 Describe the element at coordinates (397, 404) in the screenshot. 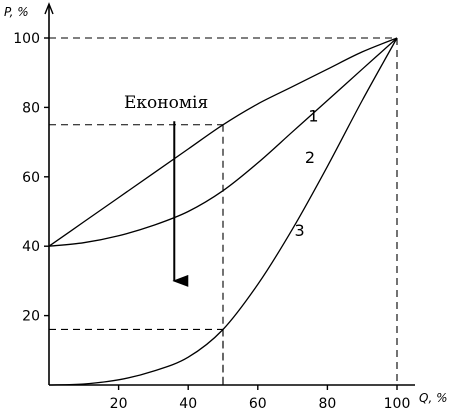

I see `x-tick-label: 100` at that location.